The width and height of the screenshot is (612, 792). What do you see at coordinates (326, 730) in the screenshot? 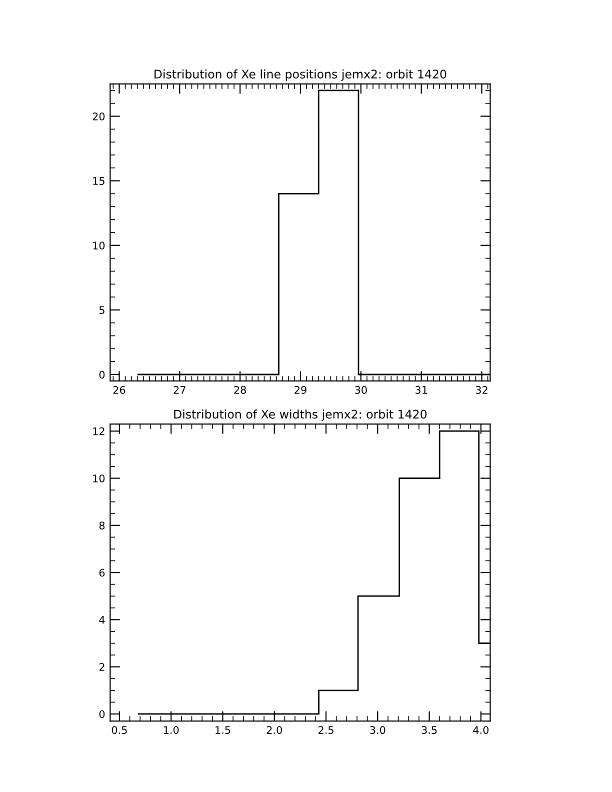
I see `x-tick-label: 2.5` at bounding box center [326, 730].